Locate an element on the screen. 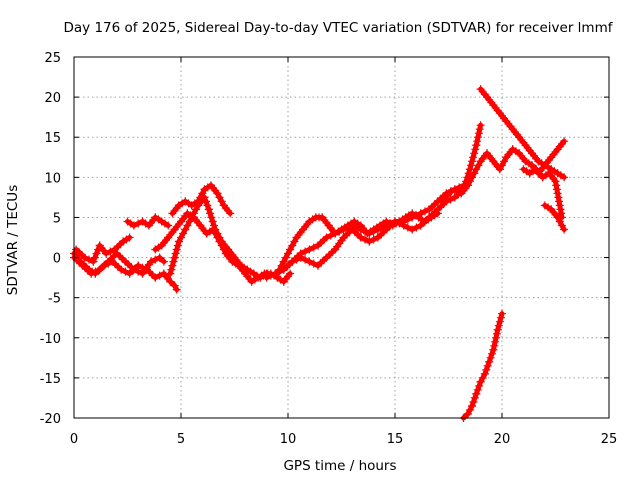 The height and width of the screenshot is (480, 640). x-tick-label: 15 is located at coordinates (395, 439).